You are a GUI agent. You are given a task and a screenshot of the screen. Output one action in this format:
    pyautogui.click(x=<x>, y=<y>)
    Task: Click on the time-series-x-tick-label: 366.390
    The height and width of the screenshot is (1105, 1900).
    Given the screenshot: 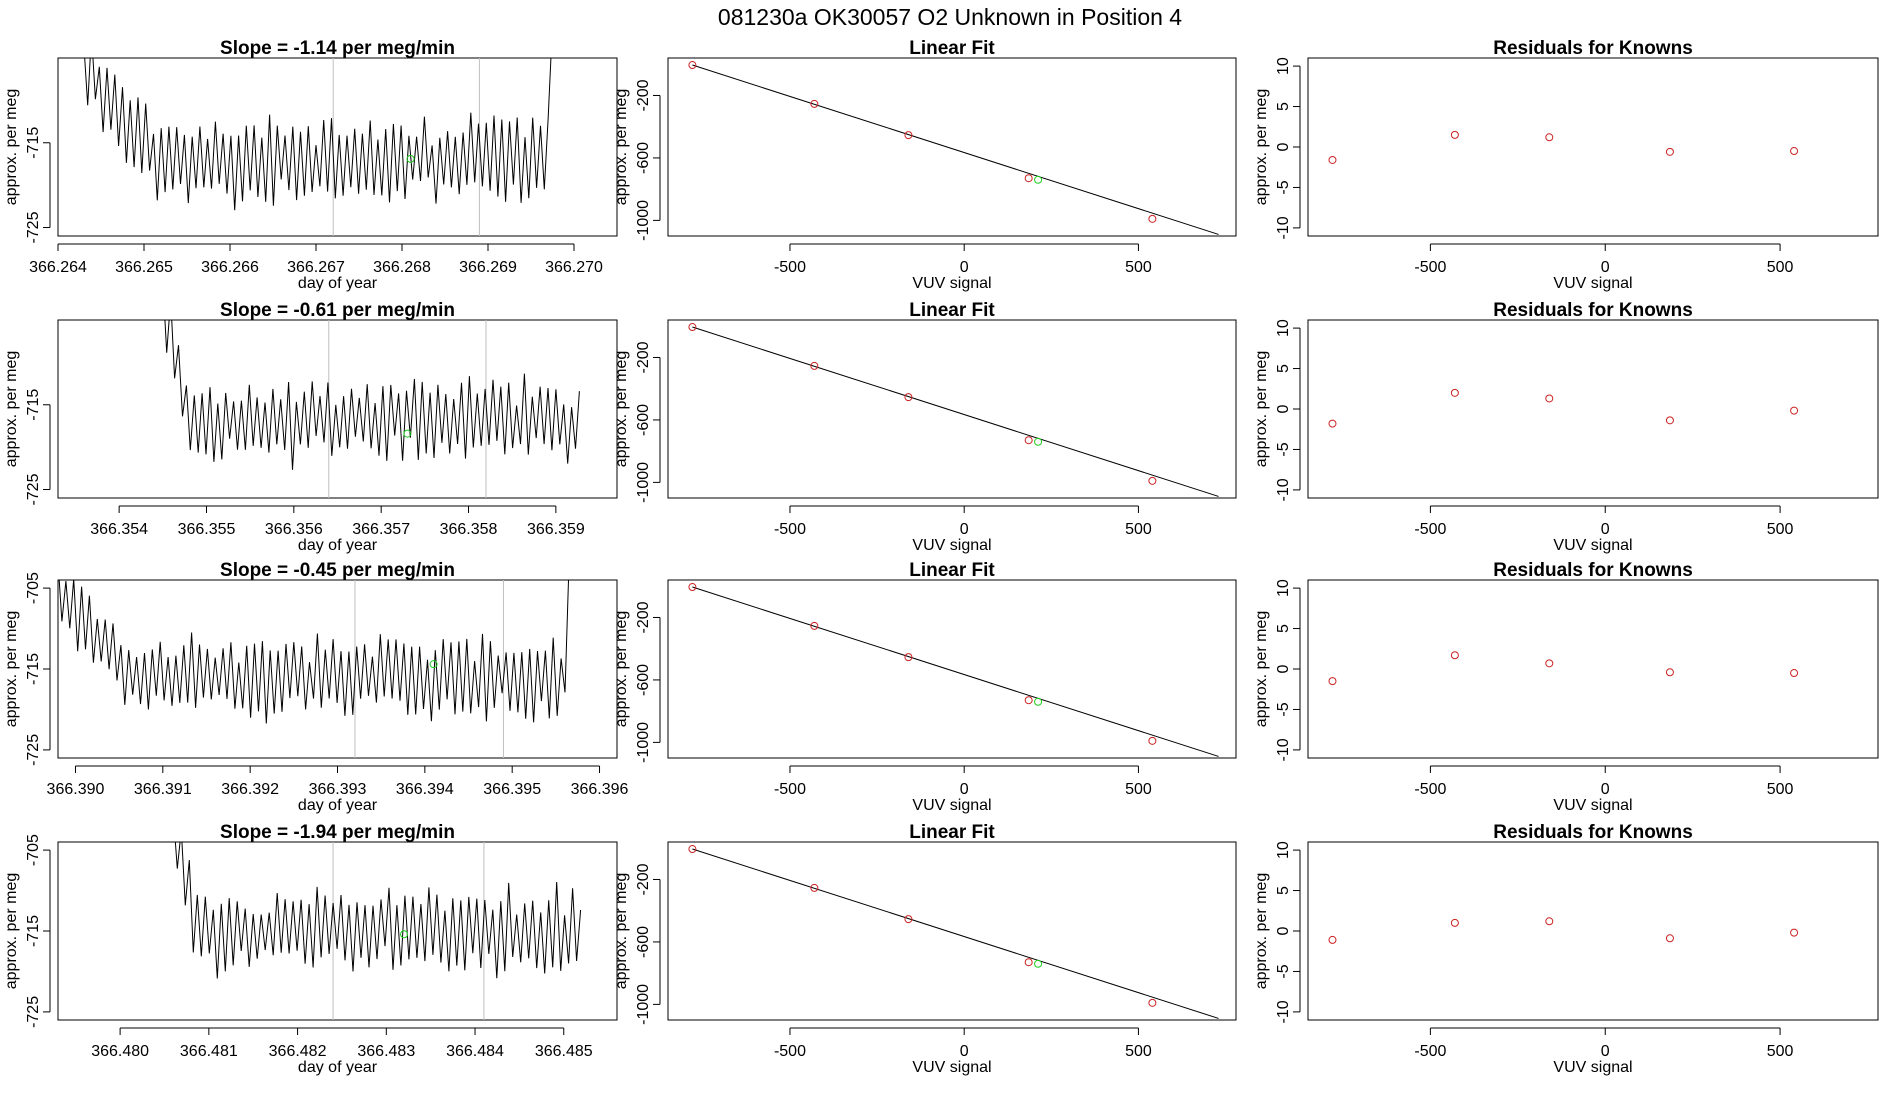 What is the action you would take?
    pyautogui.click(x=76, y=789)
    